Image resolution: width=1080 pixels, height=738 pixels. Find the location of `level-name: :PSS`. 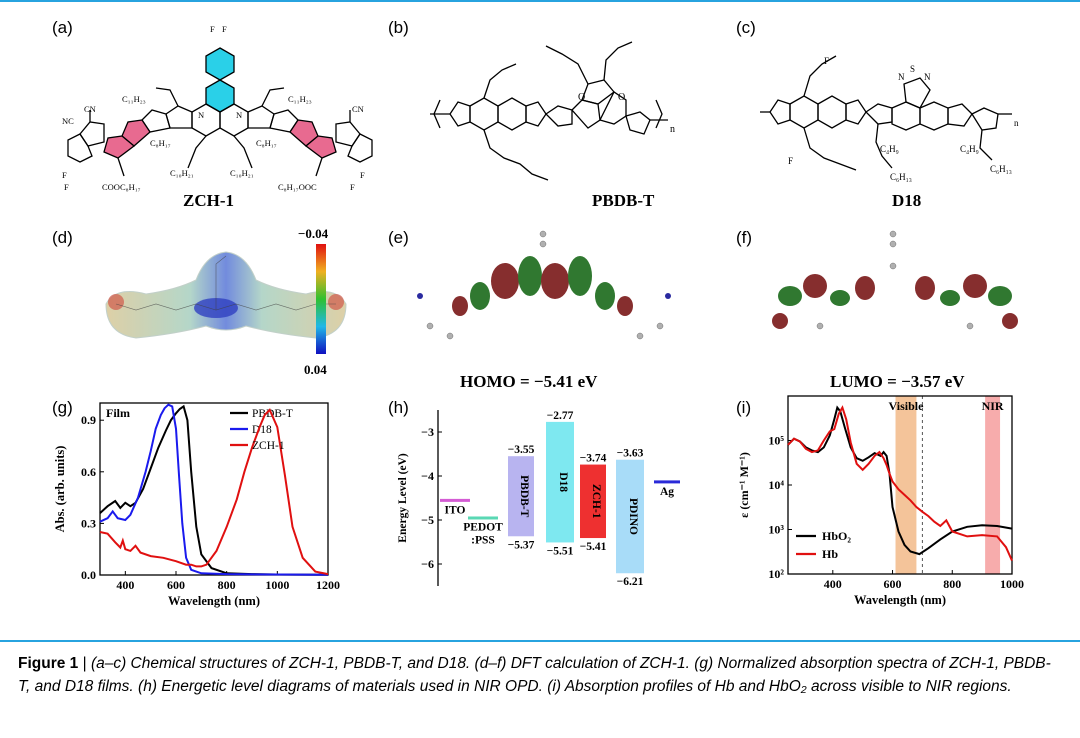

level-name: :PSS is located at coordinates (483, 541).